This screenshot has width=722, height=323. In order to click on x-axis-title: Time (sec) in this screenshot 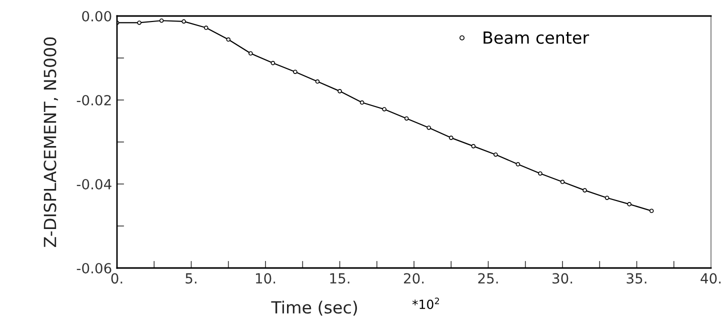, I will do `click(314, 308)`.